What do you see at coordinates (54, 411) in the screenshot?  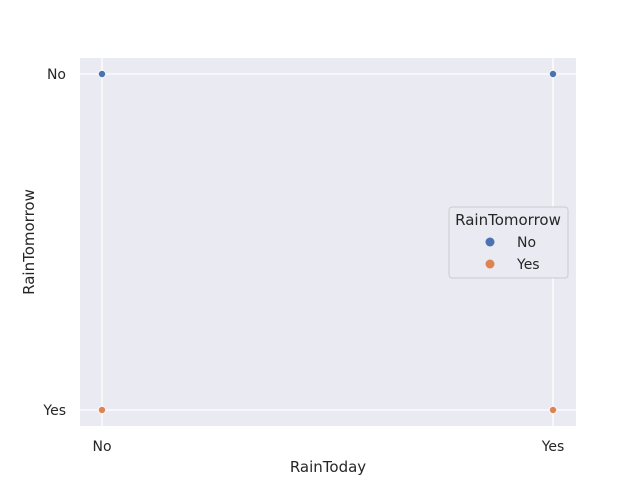 I see `y-tick-label: Yes` at bounding box center [54, 411].